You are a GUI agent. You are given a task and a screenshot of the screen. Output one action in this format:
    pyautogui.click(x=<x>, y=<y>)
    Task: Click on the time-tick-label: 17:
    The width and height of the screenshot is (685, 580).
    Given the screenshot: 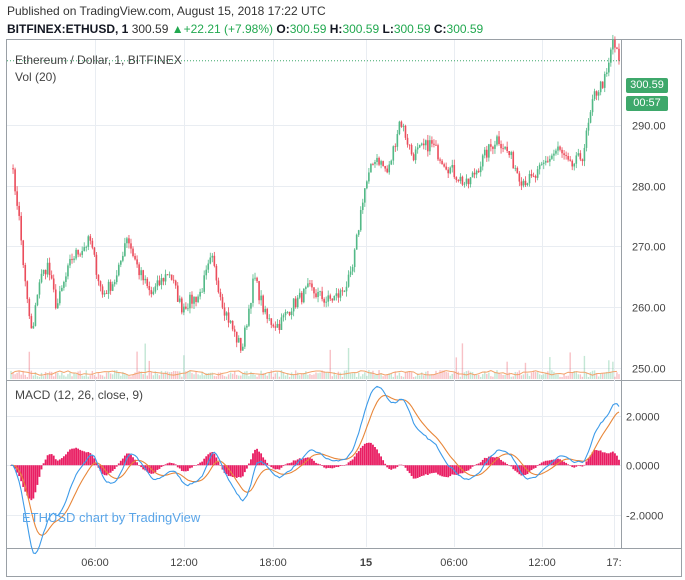 What is the action you would take?
    pyautogui.click(x=613, y=563)
    